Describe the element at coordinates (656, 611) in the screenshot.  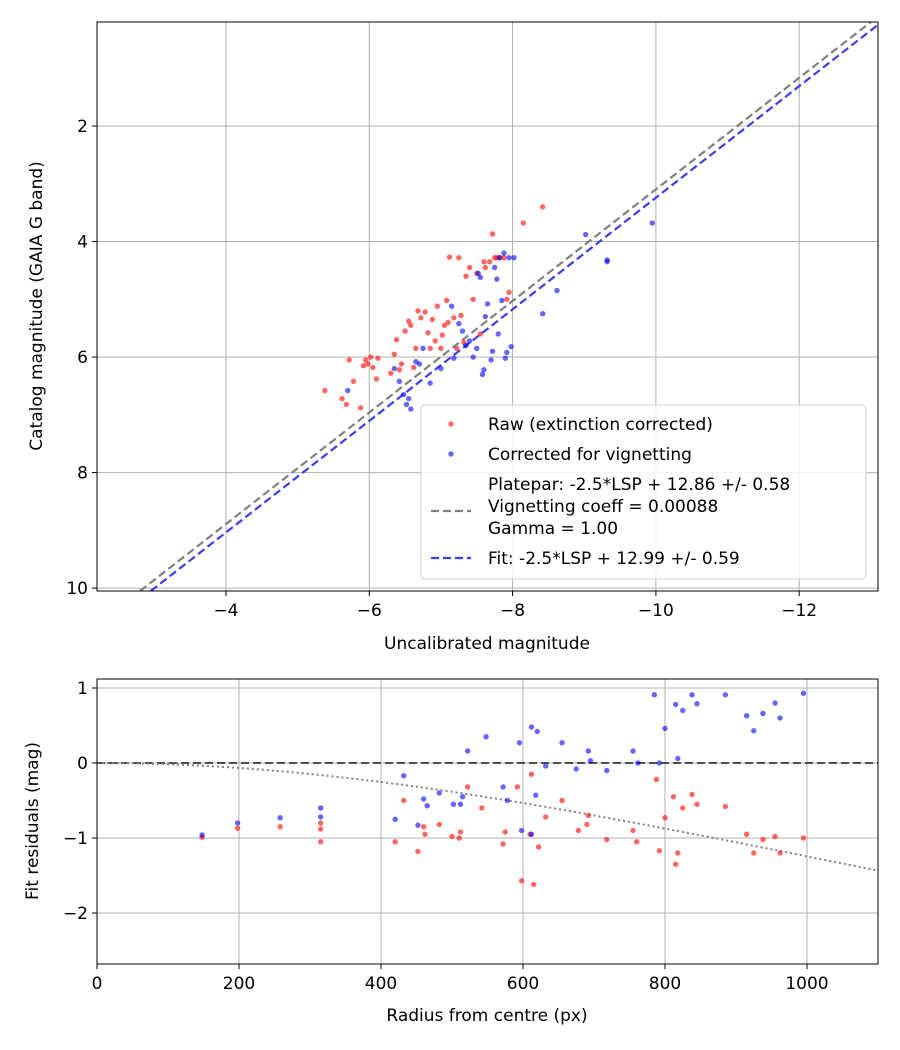
I see `x-tick-label: −10` at that location.